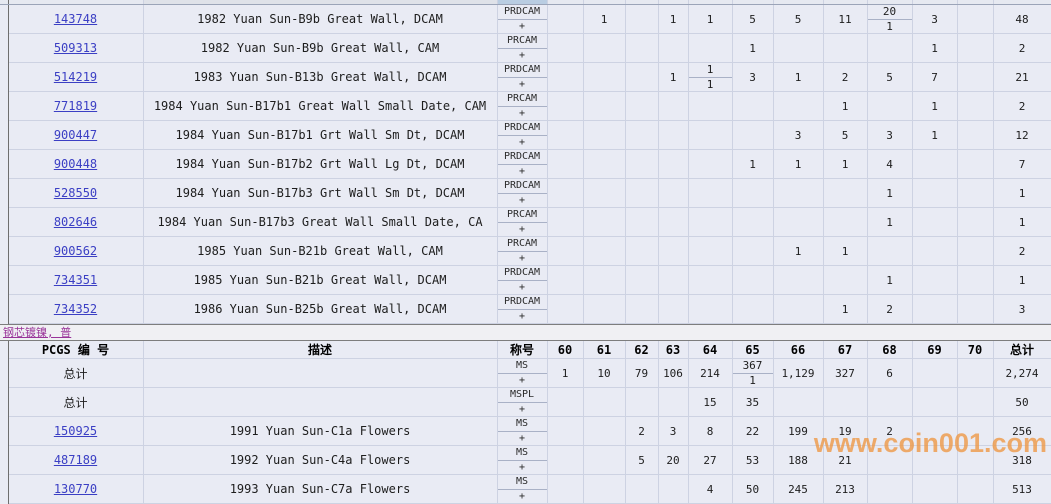 The image size is (1051, 504). I want to click on grade-cell-67: 5, so click(845, 135).